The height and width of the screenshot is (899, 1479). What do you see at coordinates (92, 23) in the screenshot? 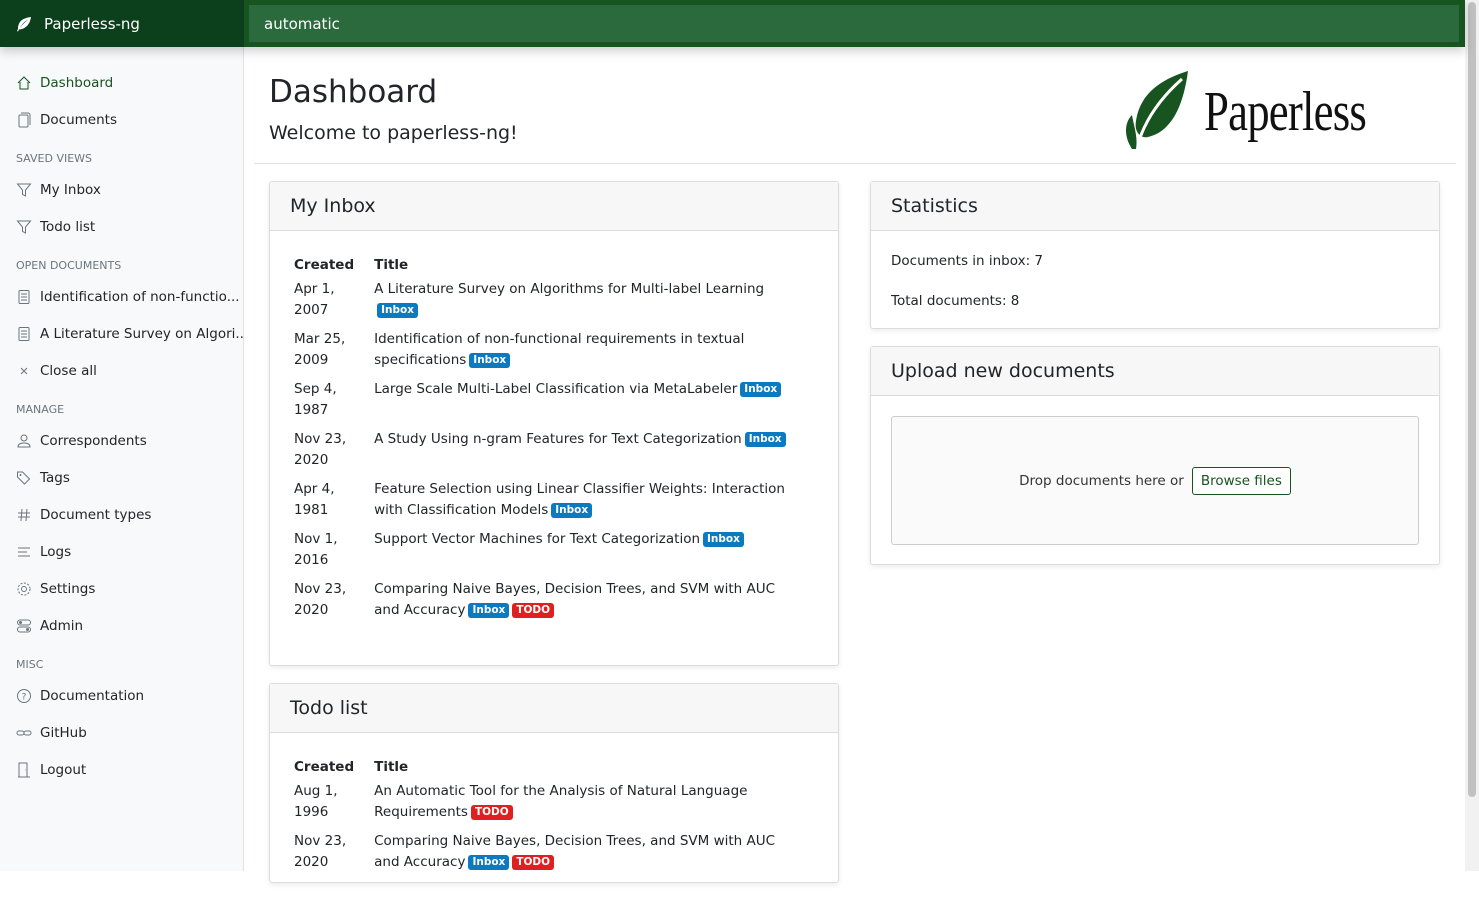
I see `app-name: Paperless-ng` at bounding box center [92, 23].